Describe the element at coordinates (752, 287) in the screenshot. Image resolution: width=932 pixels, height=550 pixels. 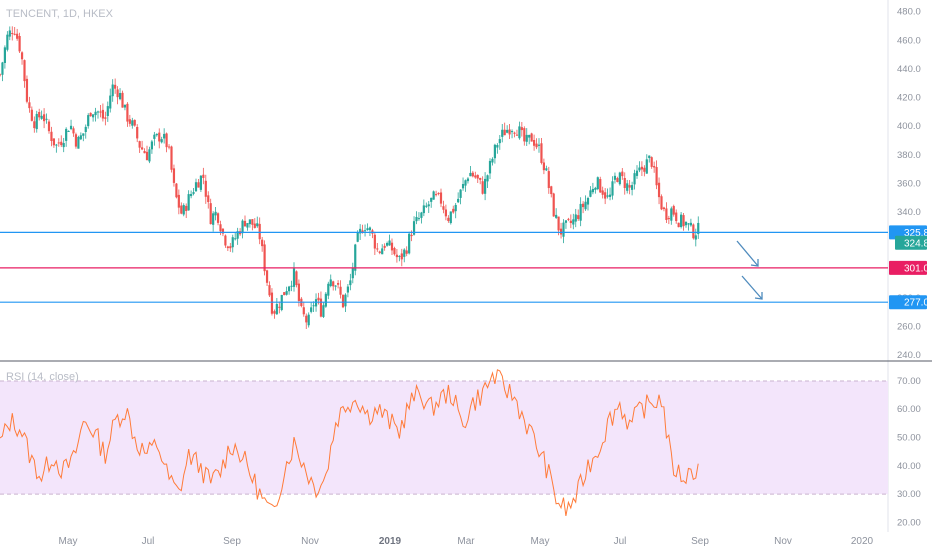
I see `arrow-annotation` at that location.